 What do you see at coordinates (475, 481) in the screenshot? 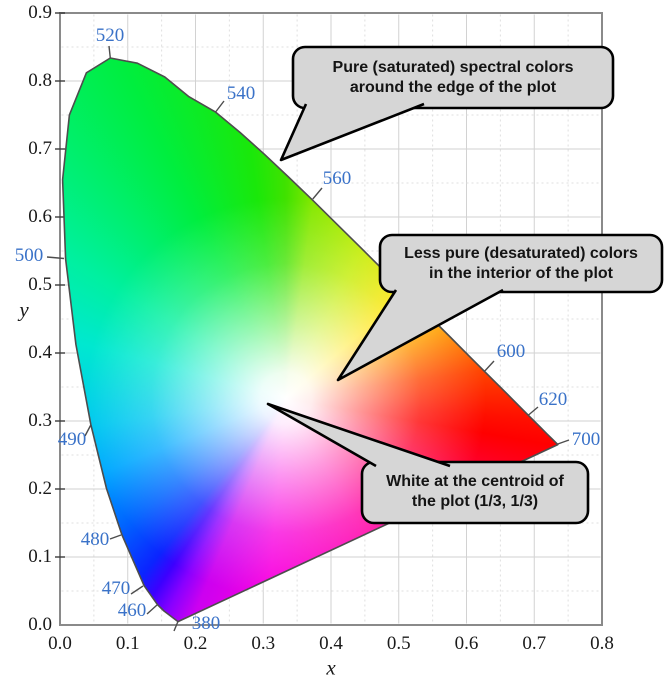
I see `callout-line: White at the centroid of` at bounding box center [475, 481].